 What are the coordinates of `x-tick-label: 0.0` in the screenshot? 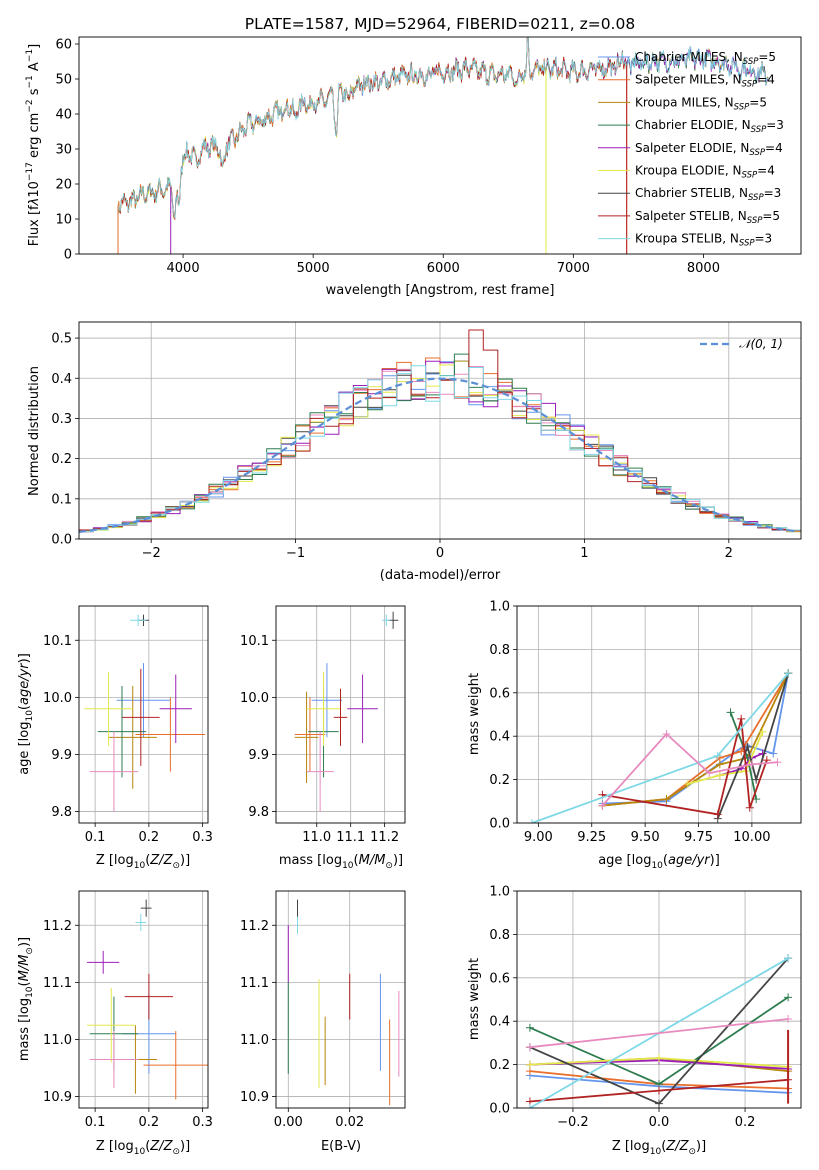 It's located at (659, 1122).